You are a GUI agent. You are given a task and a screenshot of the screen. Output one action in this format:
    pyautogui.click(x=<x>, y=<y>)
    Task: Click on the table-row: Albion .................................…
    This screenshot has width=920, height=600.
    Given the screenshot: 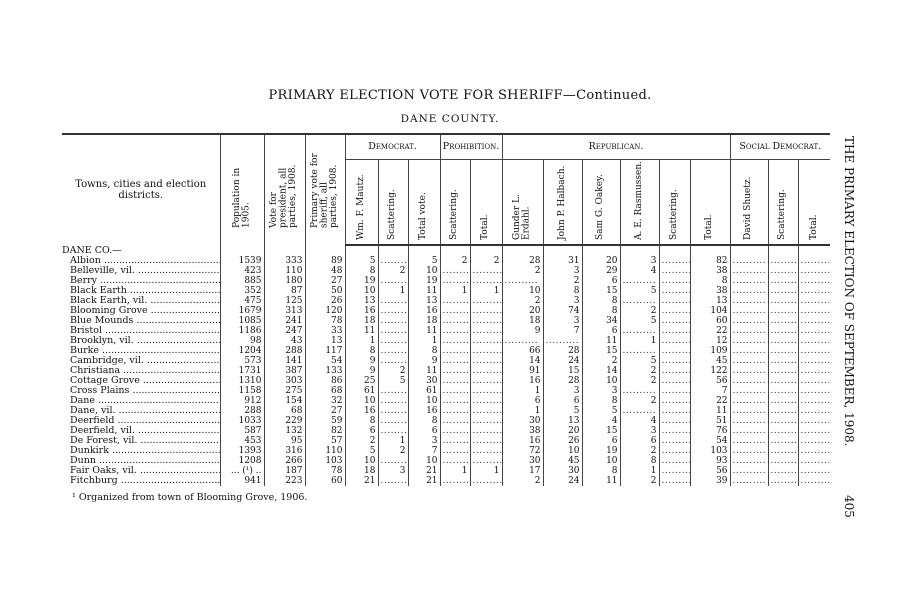 What is the action you would take?
    pyautogui.click(x=446, y=261)
    